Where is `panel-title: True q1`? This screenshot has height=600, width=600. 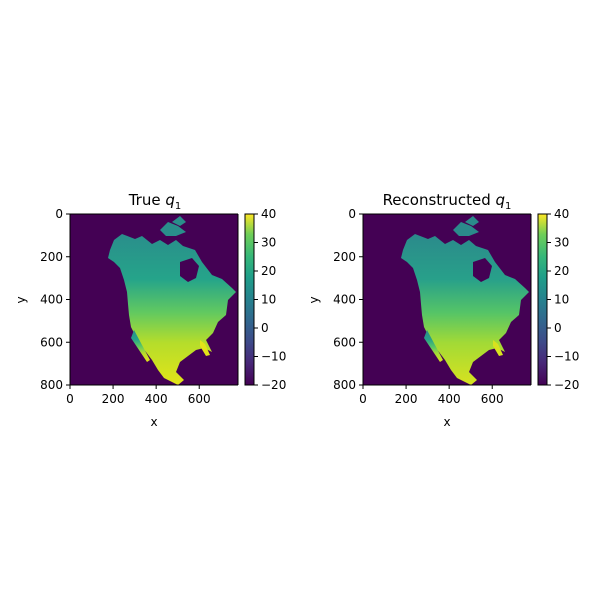
panel-title: True q1 is located at coordinates (155, 201).